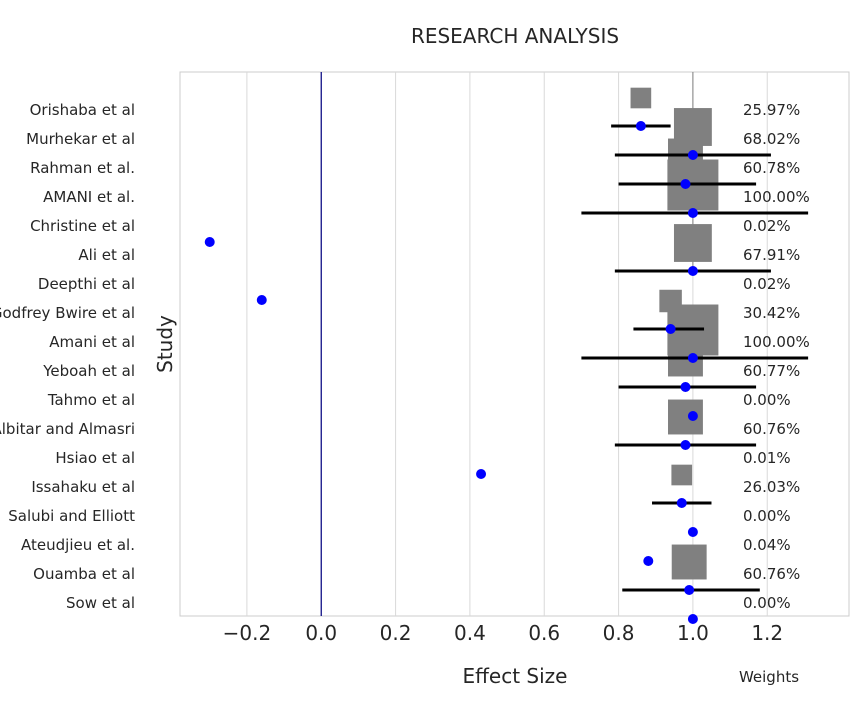 The image size is (856, 716). What do you see at coordinates (84, 574) in the screenshot?
I see `study-label: Ouamba et al` at bounding box center [84, 574].